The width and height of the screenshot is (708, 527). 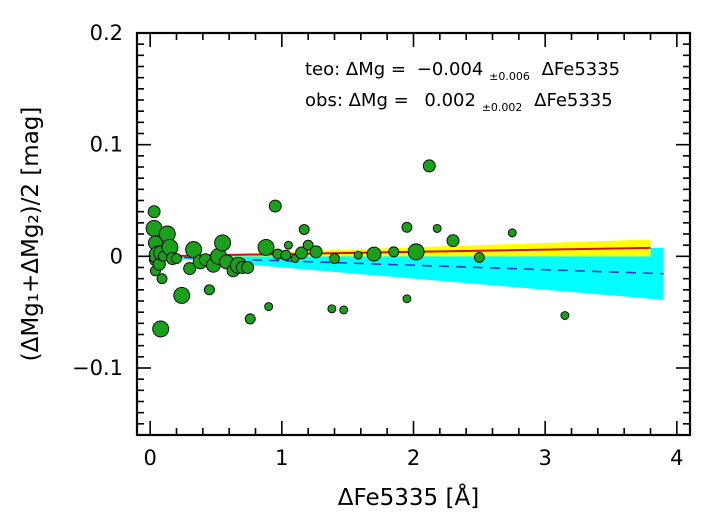 I want to click on y-tick-label: 0, so click(x=116, y=256).